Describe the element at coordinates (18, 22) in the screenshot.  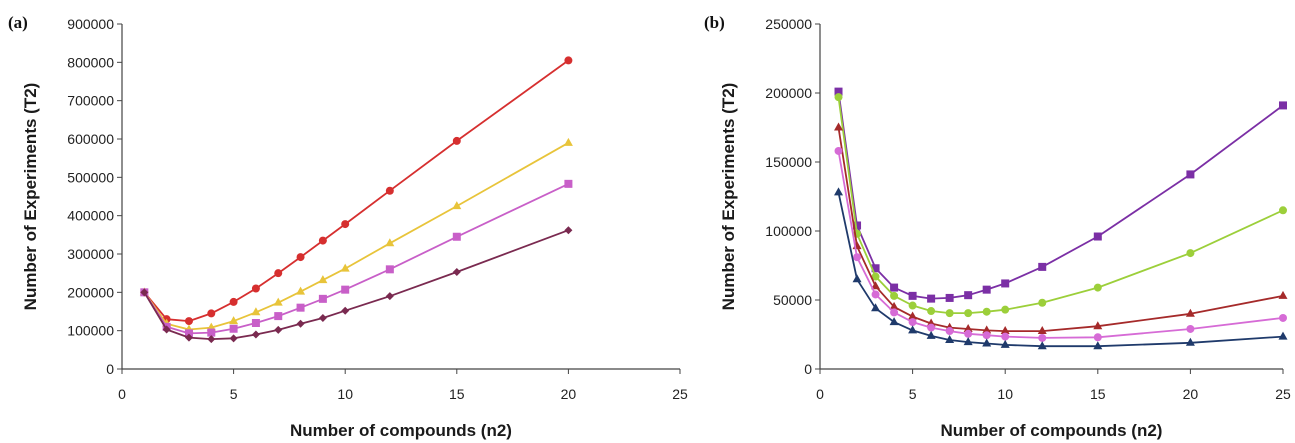
I see `panel-label: (a)` at that location.